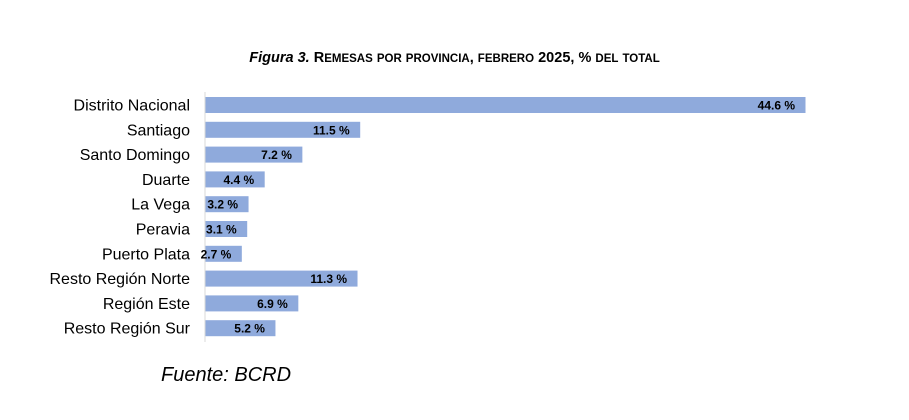 This screenshot has width=909, height=420. Describe the element at coordinates (135, 155) in the screenshot. I see `category-label: Santo Domingo` at that location.